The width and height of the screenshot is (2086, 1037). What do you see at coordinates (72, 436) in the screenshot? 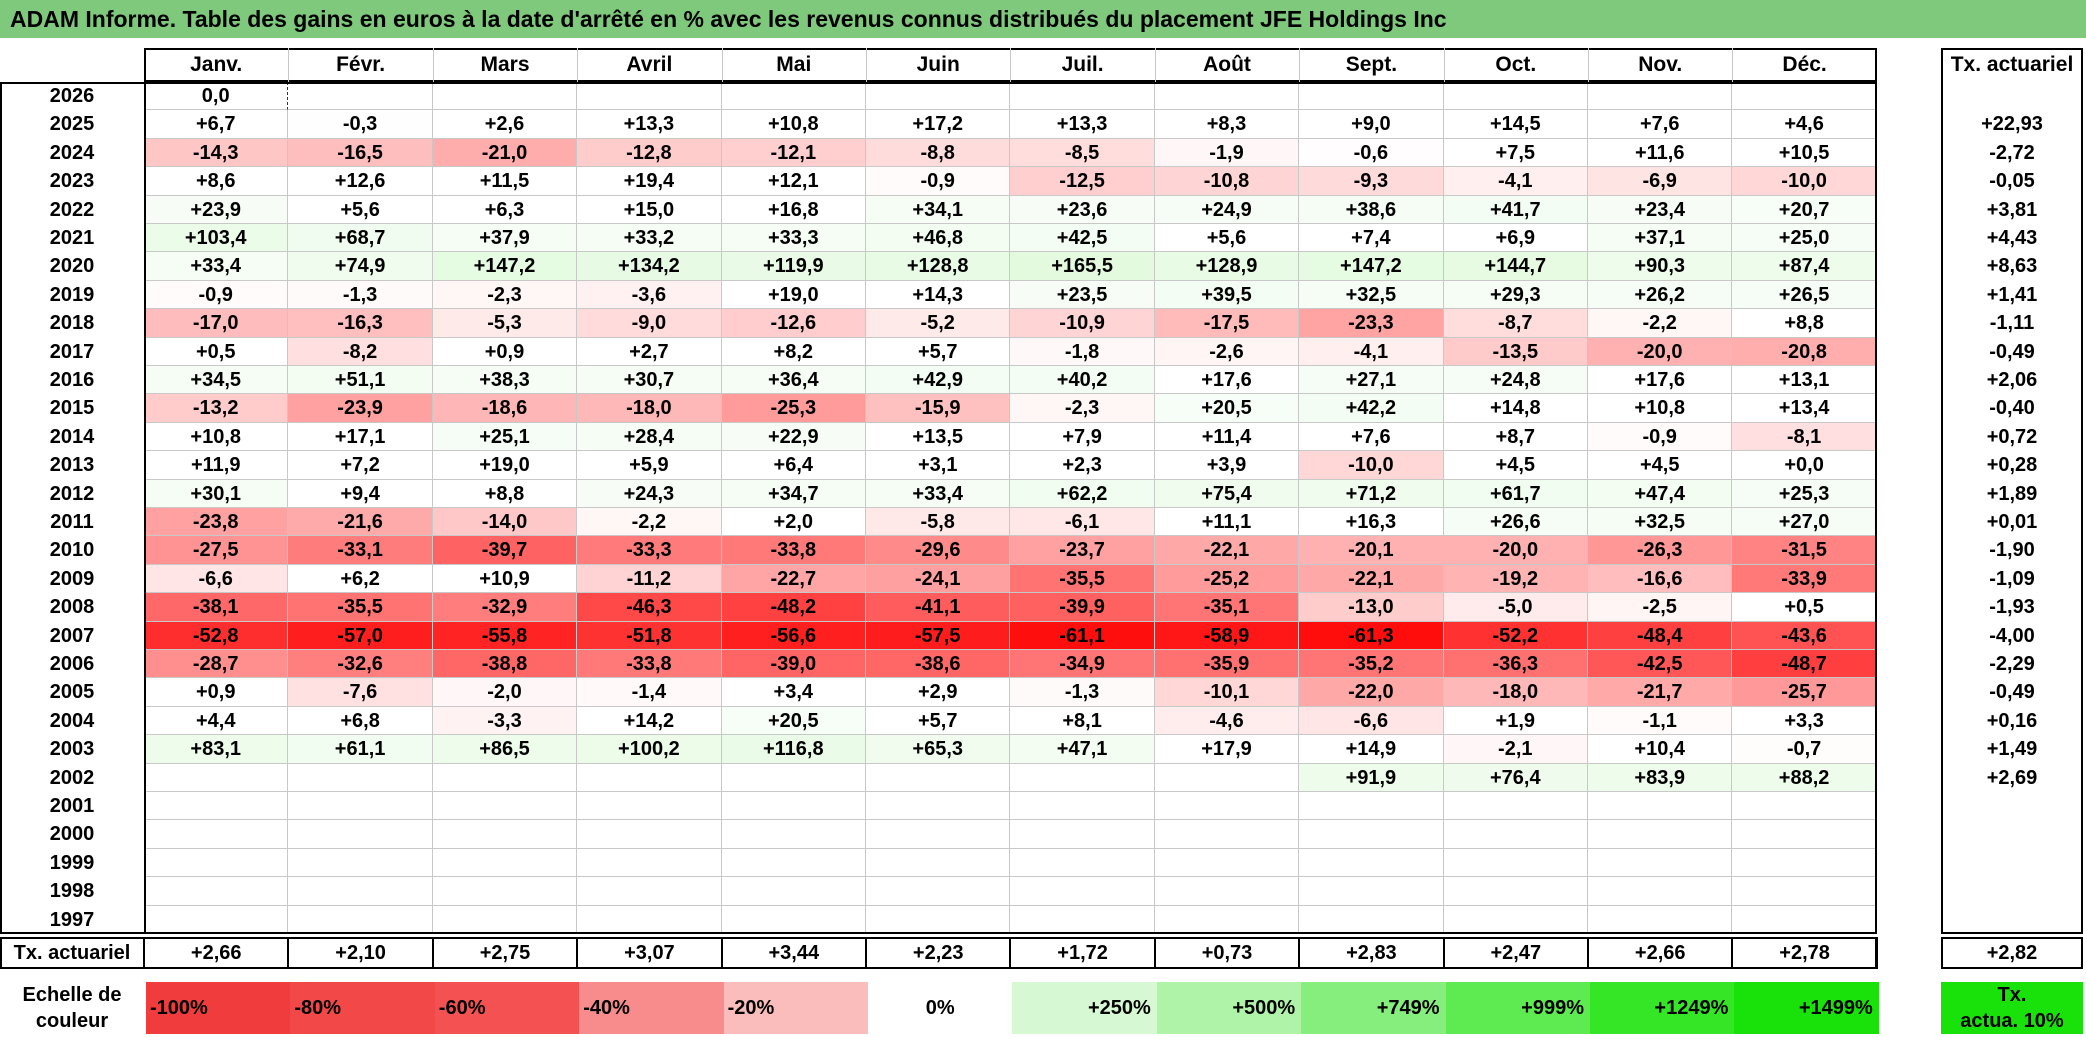
I see `year-label: 2014` at bounding box center [72, 436].